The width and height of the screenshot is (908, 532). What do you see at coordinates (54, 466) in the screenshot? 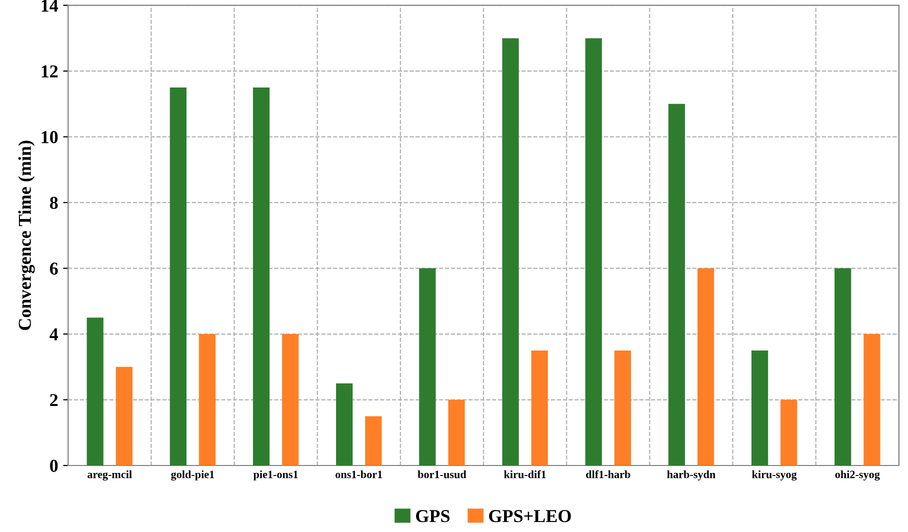
I see `y-tick-label: 0` at bounding box center [54, 466].